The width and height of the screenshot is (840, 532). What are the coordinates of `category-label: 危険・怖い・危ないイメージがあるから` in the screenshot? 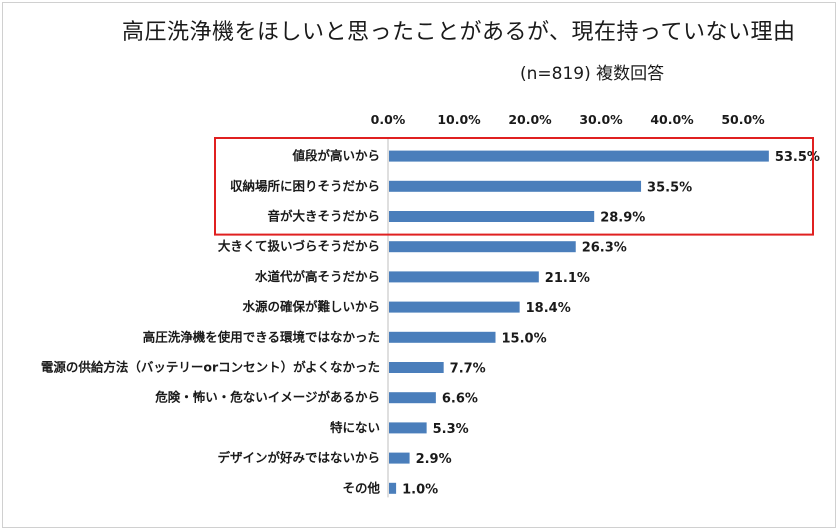 It's located at (267, 397).